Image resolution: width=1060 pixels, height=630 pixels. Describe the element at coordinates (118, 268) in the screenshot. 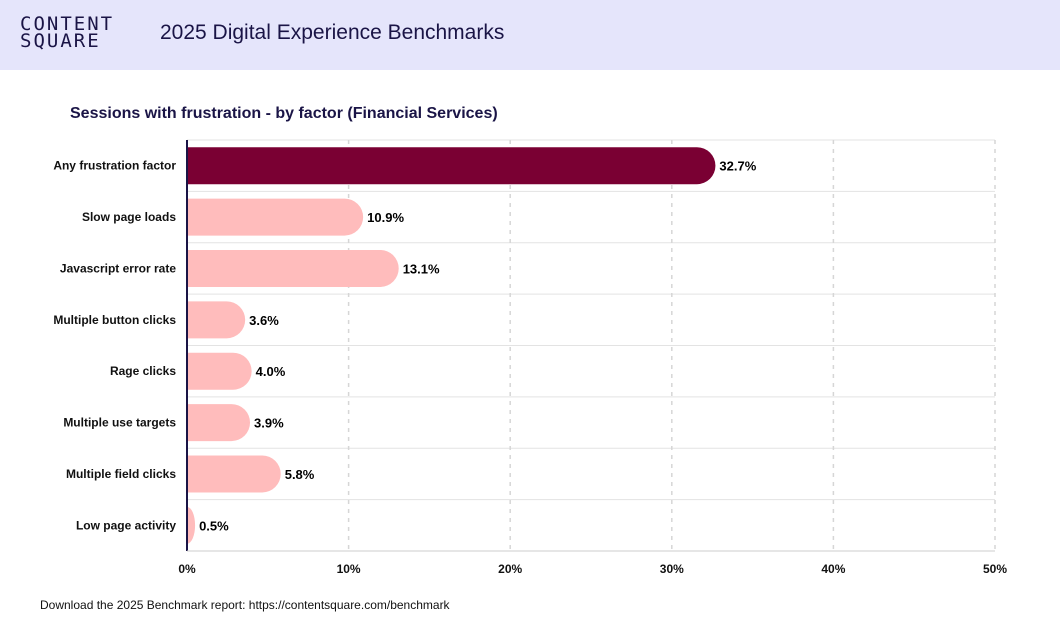

I see `category-label: Javascript error rate` at that location.